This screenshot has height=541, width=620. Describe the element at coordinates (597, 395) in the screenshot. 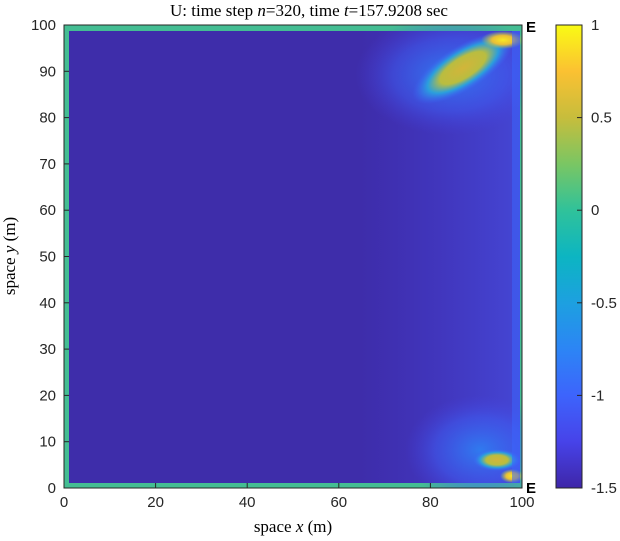

I see `colorbar-tick-label: -1` at that location.